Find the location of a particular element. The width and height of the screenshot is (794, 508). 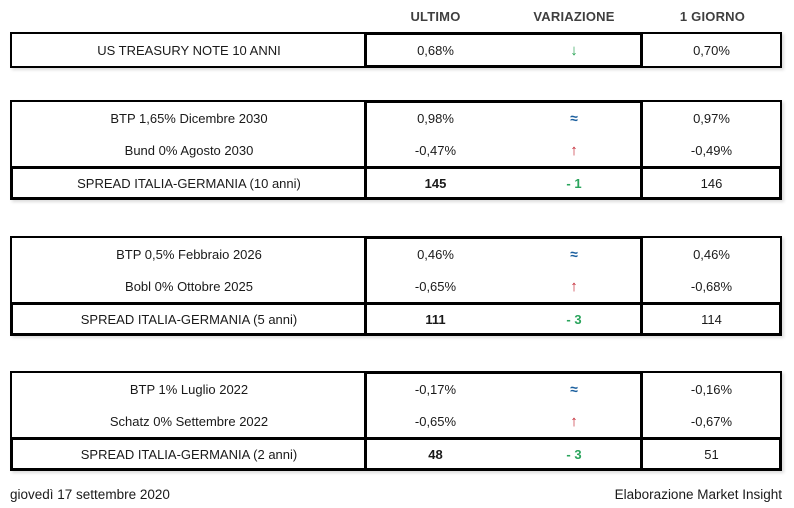

column-header-ultimo: ULTIMO is located at coordinates (435, 16).